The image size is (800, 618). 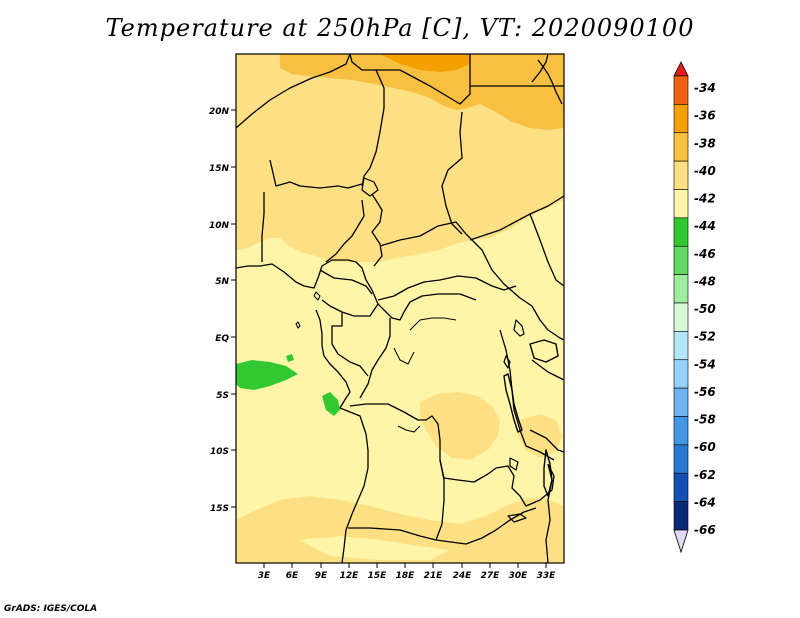 I want to click on colorbar-label: -60, so click(x=705, y=447).